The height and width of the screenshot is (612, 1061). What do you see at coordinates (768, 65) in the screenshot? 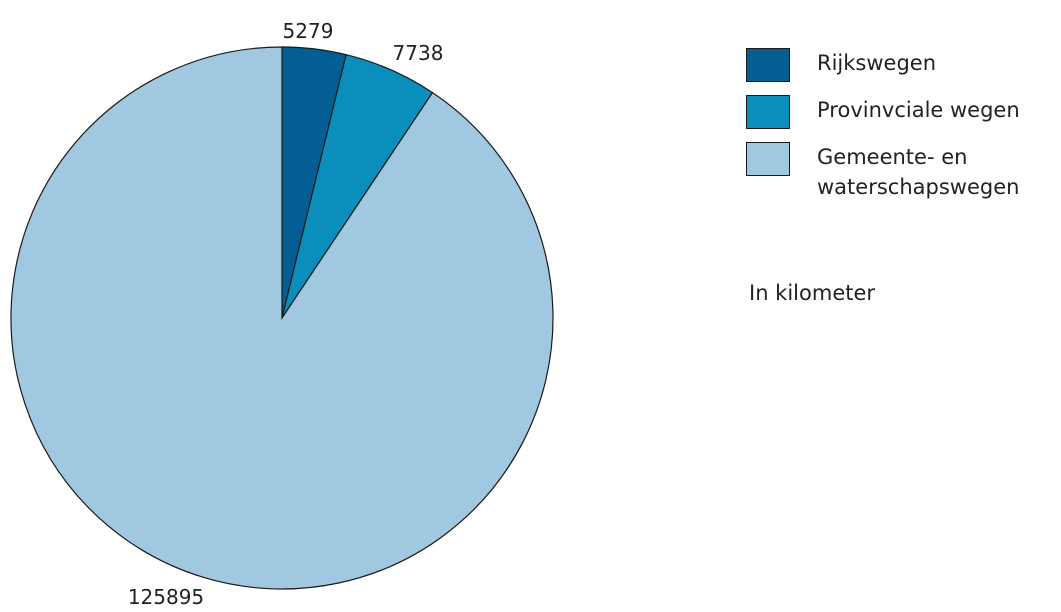
I see `legend-swatch-rijkswegen` at bounding box center [768, 65].